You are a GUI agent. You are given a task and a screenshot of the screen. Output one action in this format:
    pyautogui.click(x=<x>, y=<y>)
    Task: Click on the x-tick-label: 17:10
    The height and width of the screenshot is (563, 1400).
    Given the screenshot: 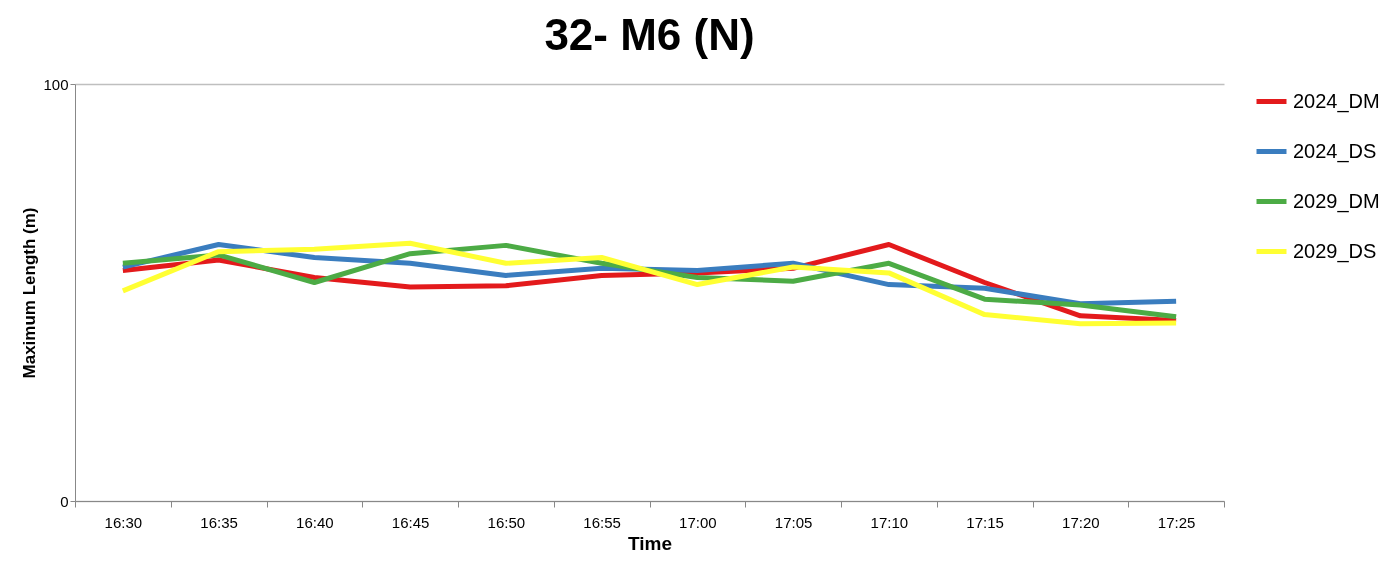 What is the action you would take?
    pyautogui.click(x=889, y=522)
    